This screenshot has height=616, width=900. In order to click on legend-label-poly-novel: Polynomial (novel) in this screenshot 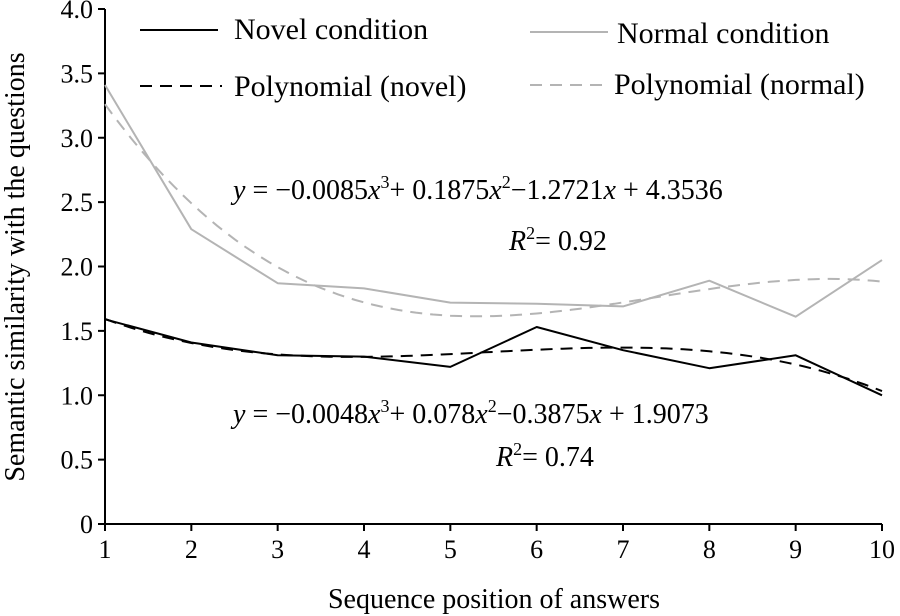, I will do `click(350, 86)`.